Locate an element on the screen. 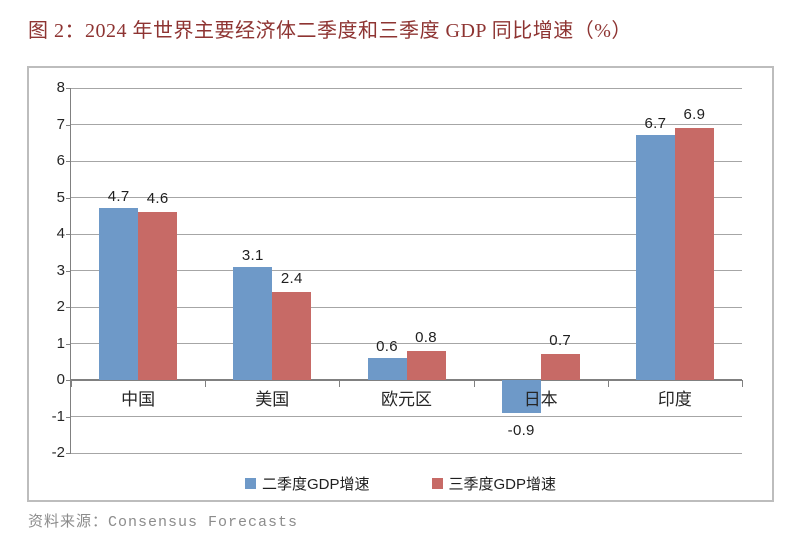 This screenshot has height=539, width=800. y-tick-label: 7 is located at coordinates (60, 124).